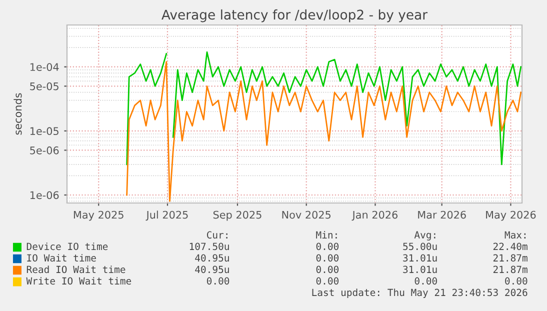  Describe the element at coordinates (61, 258) in the screenshot. I see `legend-label: IO Wait time` at that location.